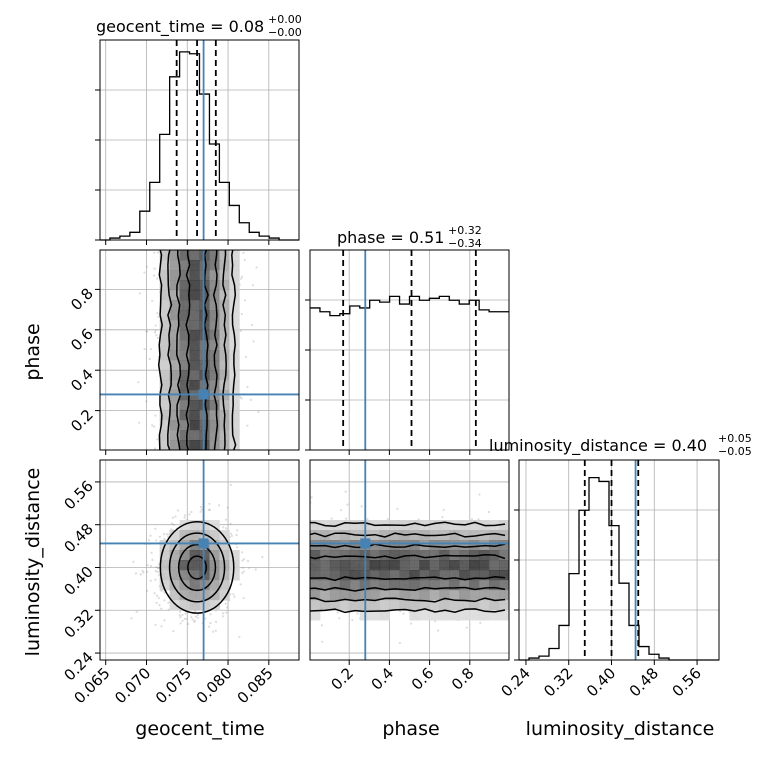 The image size is (760, 760). I want to click on xlabel-phase: phase, so click(410, 729).